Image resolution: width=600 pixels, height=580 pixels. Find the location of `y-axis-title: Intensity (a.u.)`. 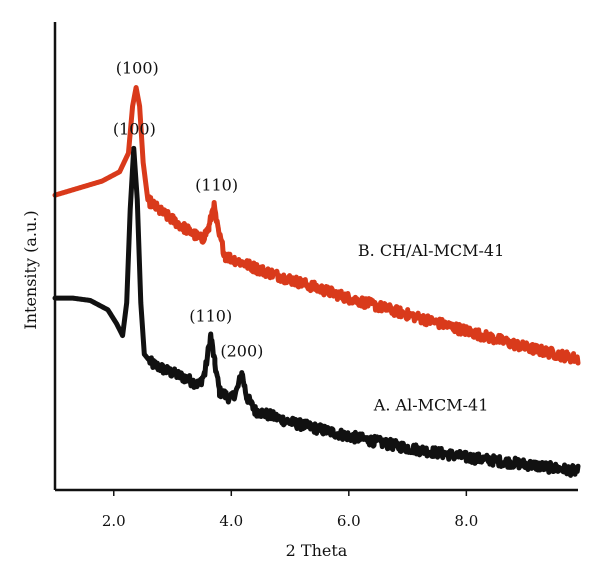

y-axis-title: Intensity (a.u.) is located at coordinates (30, 269).